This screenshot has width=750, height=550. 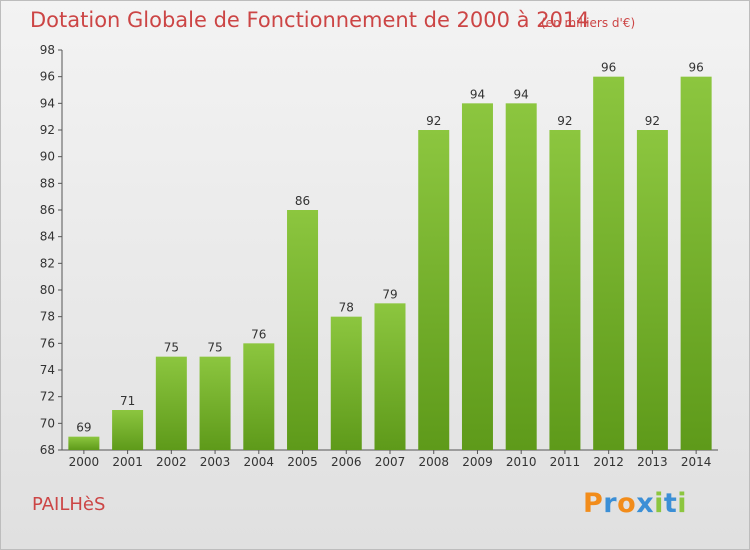 I want to click on x-tick-label: 2005, so click(x=302, y=462).